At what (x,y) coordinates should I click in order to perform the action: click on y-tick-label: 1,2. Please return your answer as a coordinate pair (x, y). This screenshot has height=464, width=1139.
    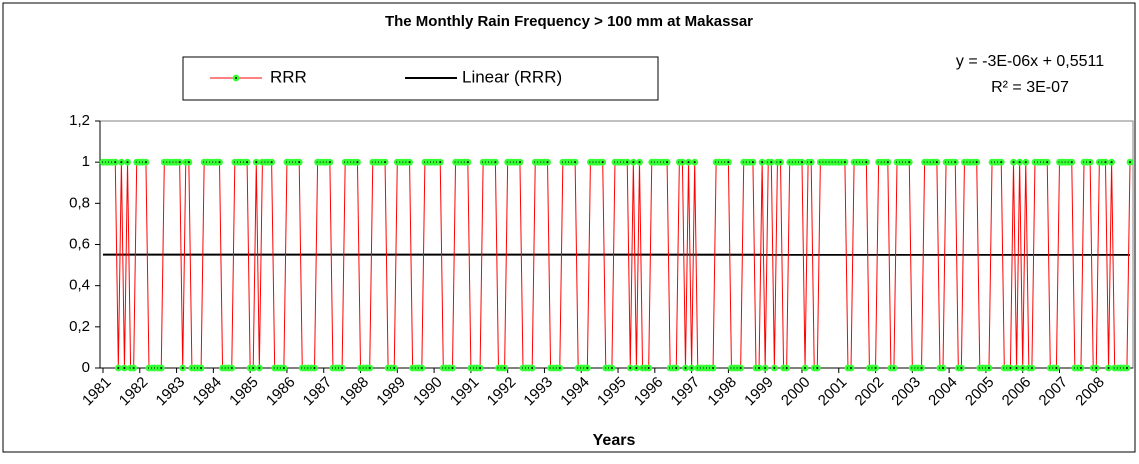
    Looking at the image, I should click on (79, 120).